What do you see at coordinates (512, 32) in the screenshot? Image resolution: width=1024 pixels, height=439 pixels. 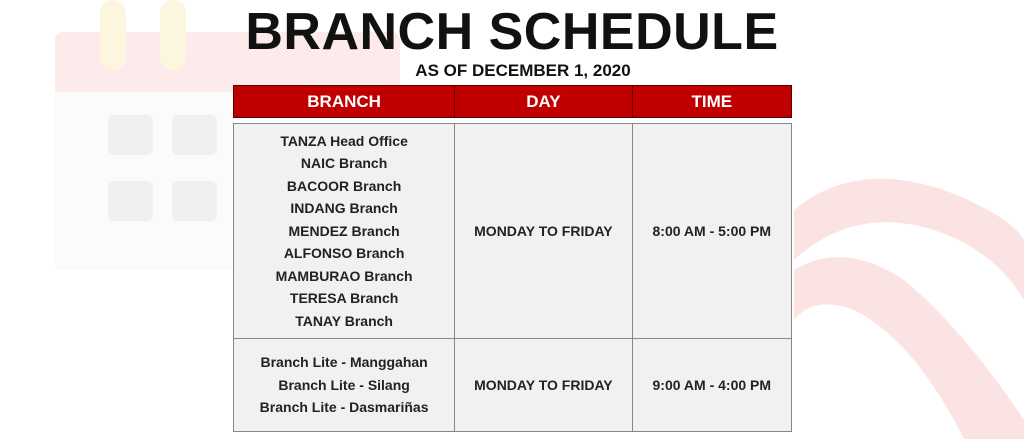 I see `page-title: BRANCH SCHEDULE` at bounding box center [512, 32].